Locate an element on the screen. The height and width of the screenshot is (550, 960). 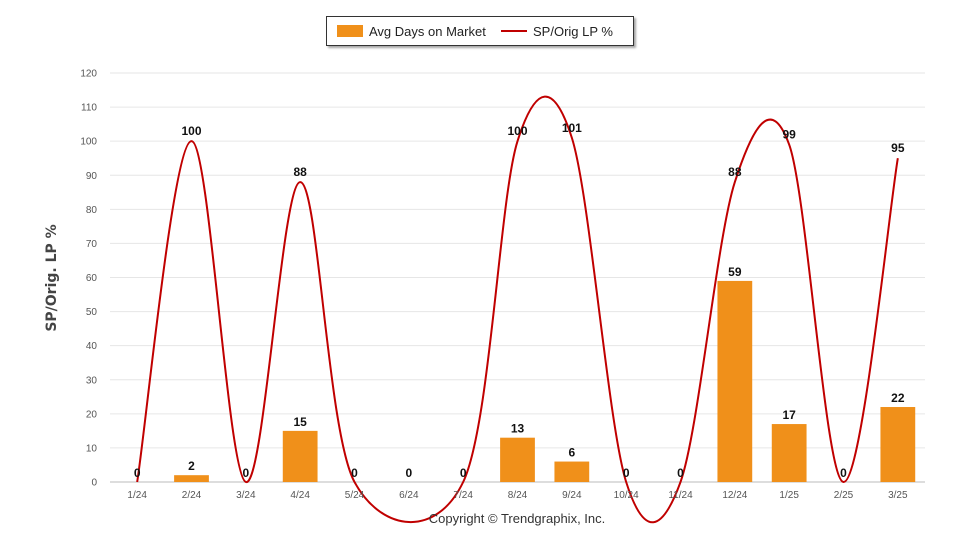
x-tick-label: 12/24 is located at coordinates (734, 495).